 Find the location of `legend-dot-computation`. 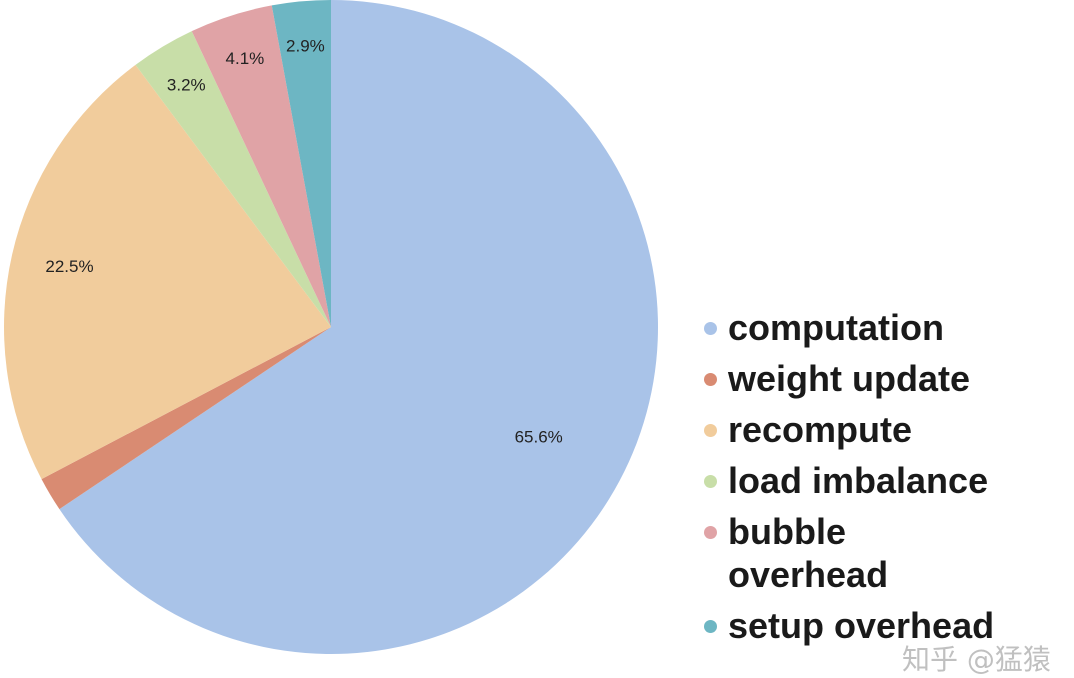

legend-dot-computation is located at coordinates (710, 328).